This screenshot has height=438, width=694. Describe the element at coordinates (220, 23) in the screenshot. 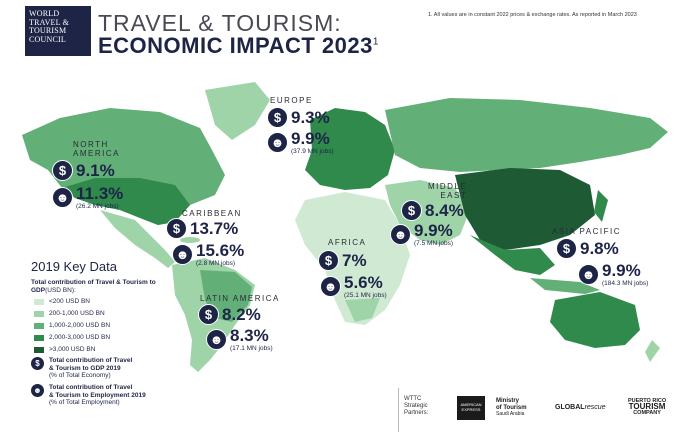

I see `title-line-1: TRAVEL & TOURISM:` at that location.